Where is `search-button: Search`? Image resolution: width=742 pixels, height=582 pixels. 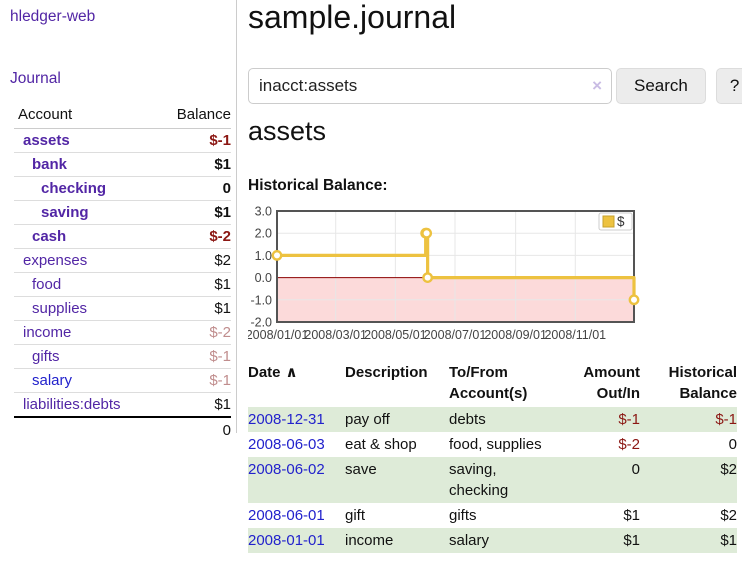 search-button: Search is located at coordinates (661, 86).